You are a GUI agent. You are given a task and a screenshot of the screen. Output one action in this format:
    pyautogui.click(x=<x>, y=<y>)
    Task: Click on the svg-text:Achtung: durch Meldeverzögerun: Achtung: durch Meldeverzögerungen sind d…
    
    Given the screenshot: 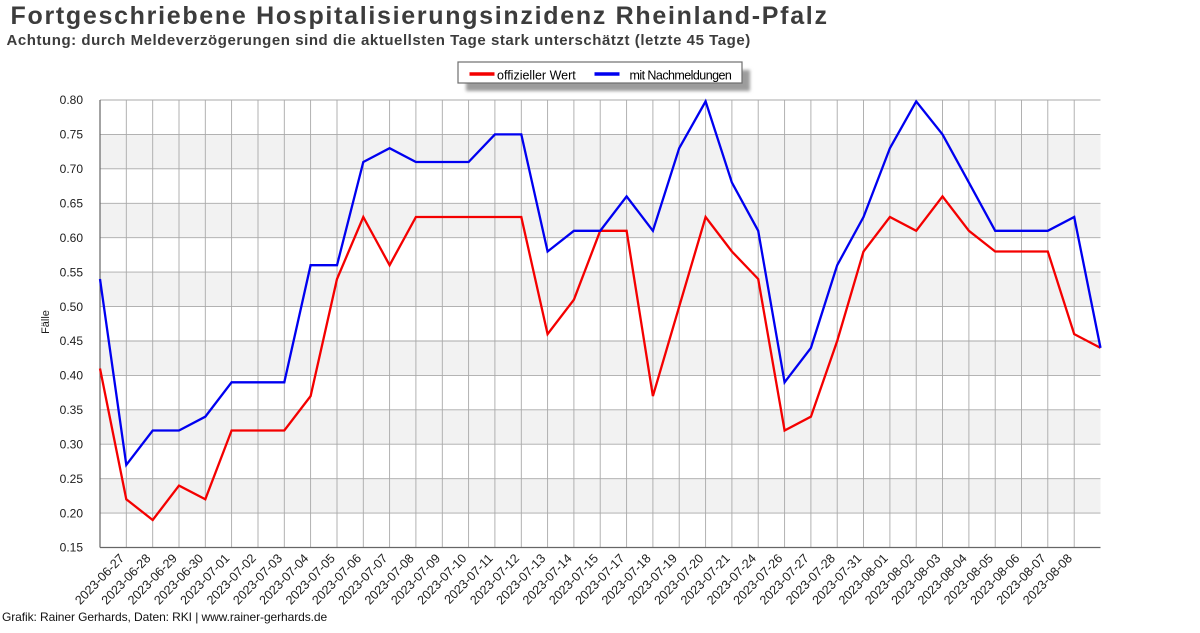 What is the action you would take?
    pyautogui.click(x=379, y=40)
    